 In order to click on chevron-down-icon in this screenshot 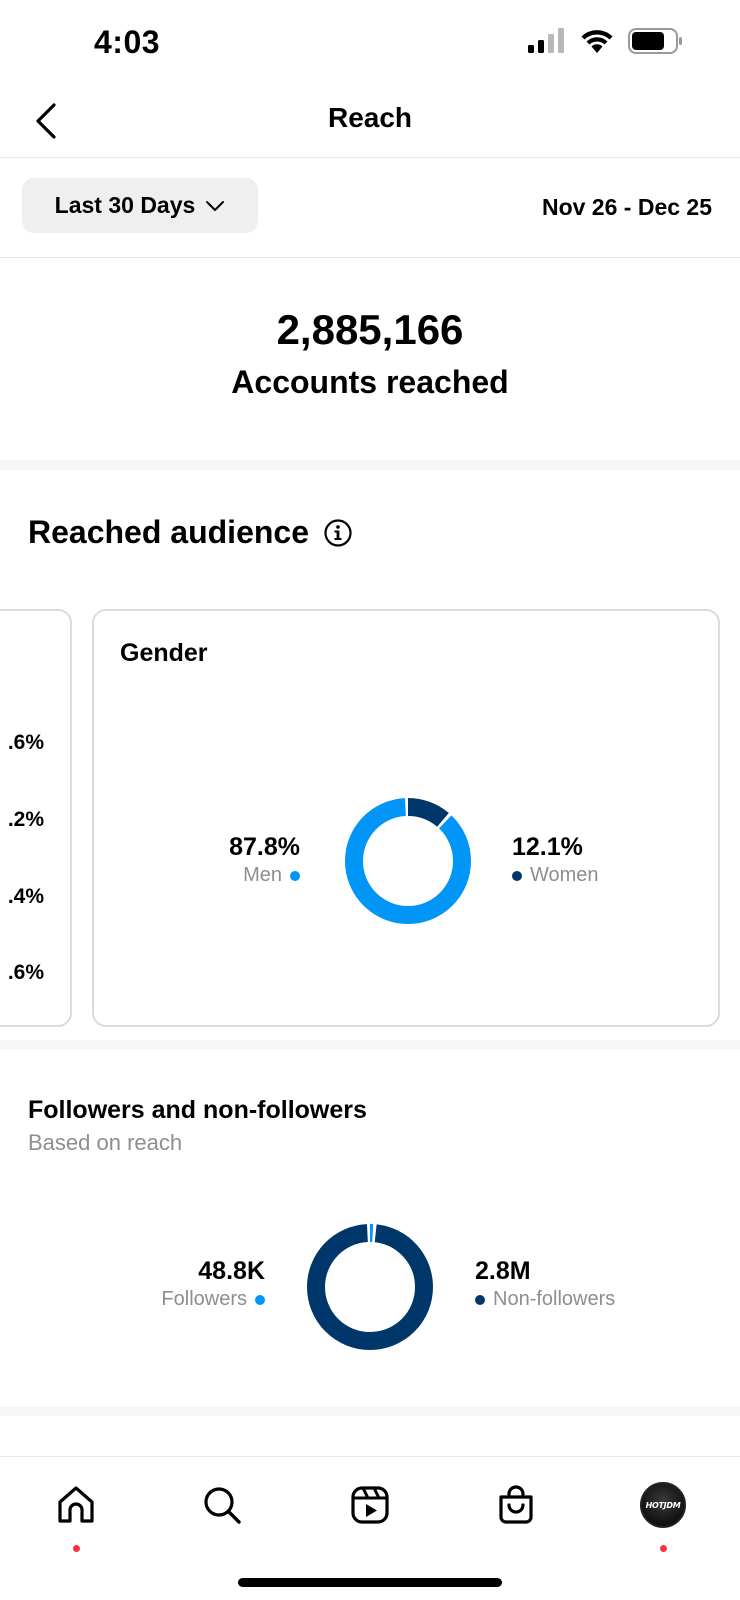, I will do `click(215, 205)`.